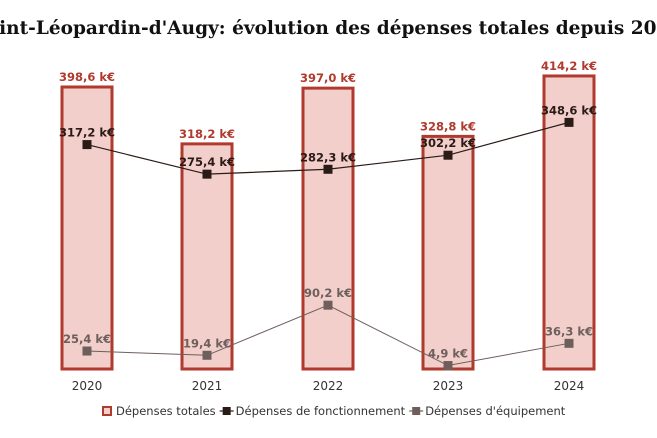  I want to click on equipement-label-2023: 4,9 k€, so click(448, 354).